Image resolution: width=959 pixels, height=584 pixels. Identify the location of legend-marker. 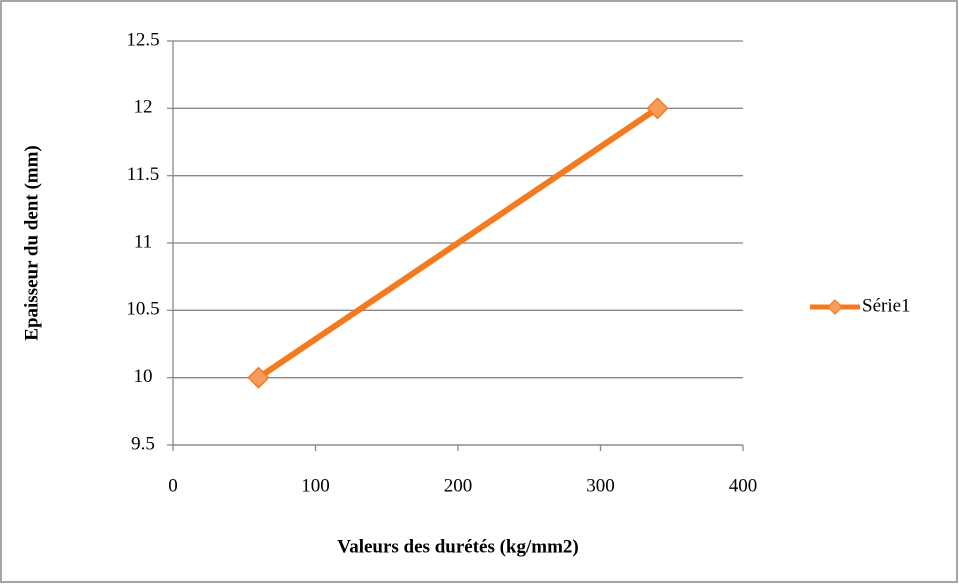
(835, 307).